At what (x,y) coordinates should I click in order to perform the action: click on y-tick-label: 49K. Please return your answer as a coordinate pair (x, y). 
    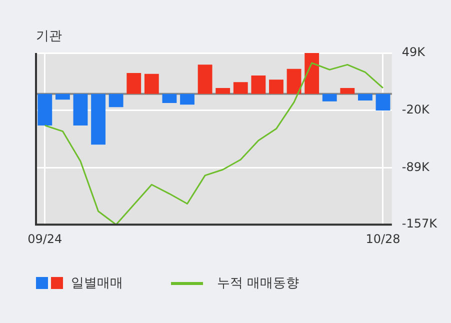
    Looking at the image, I should click on (414, 52).